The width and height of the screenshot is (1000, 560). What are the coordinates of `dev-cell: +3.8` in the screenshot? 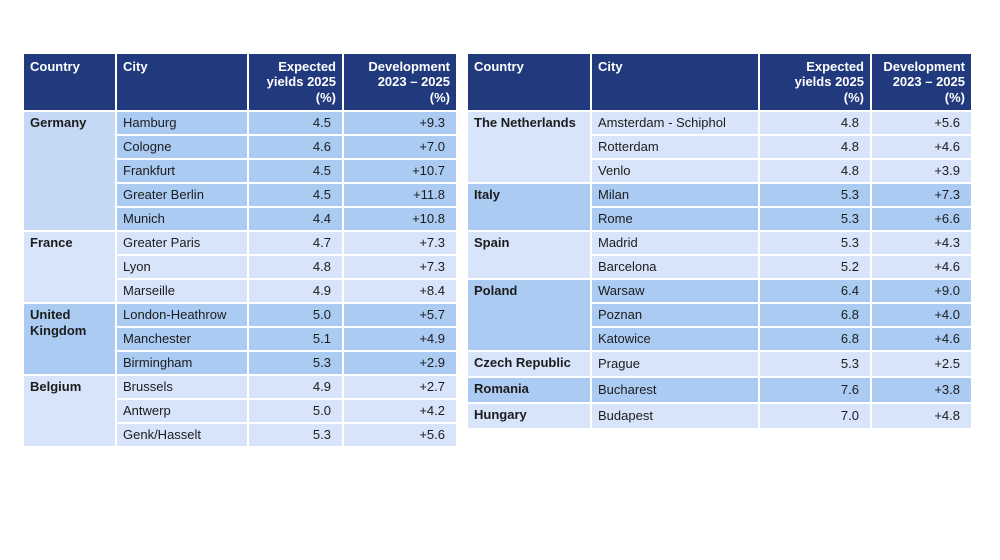 It's located at (921, 390).